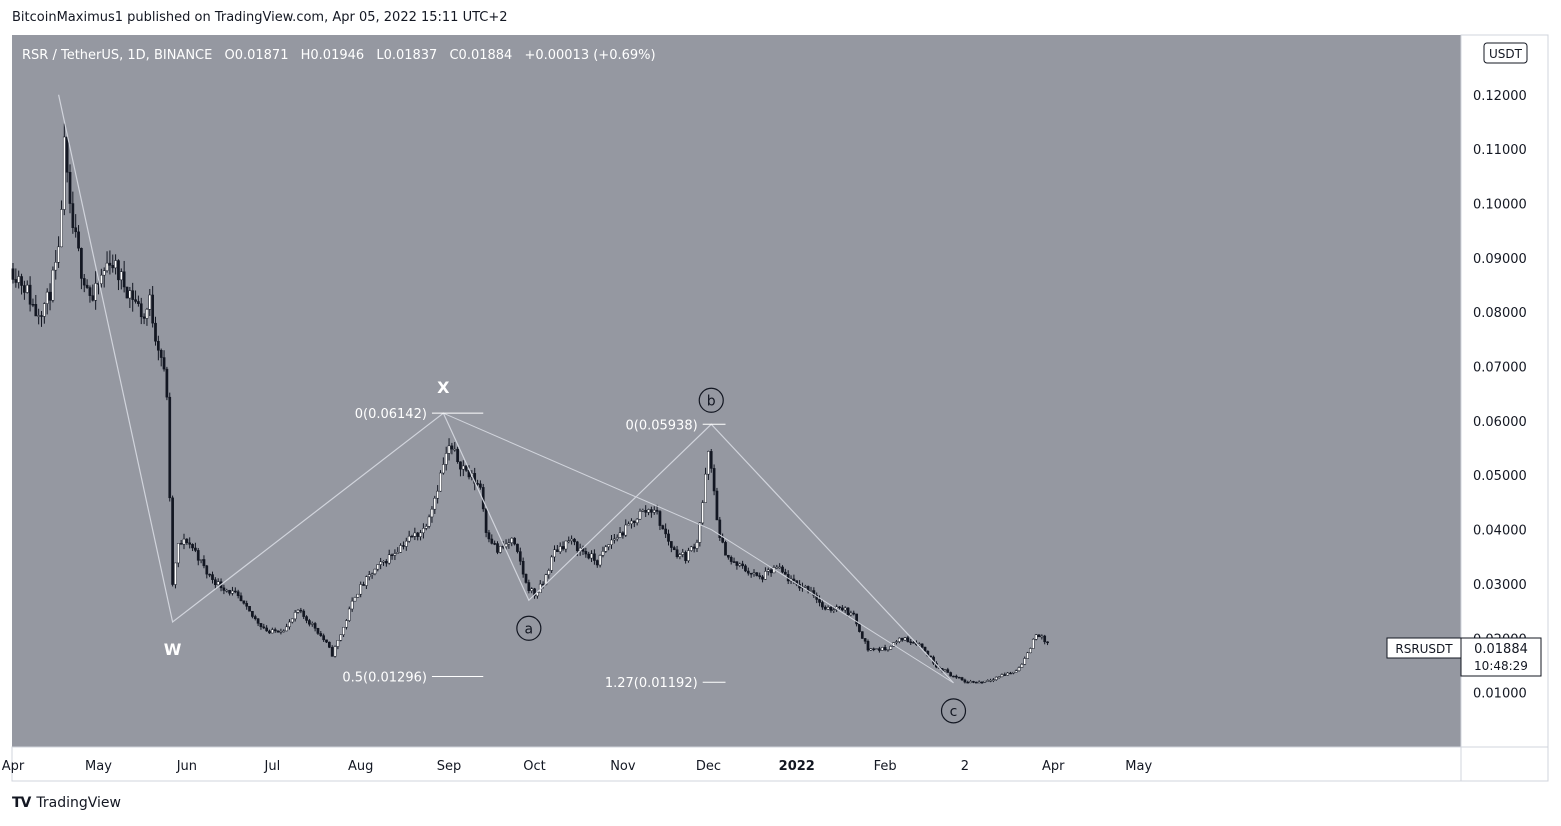 This screenshot has height=826, width=1561. Describe the element at coordinates (1500, 368) in the screenshot. I see `y-tick-label: 0.07000` at that location.